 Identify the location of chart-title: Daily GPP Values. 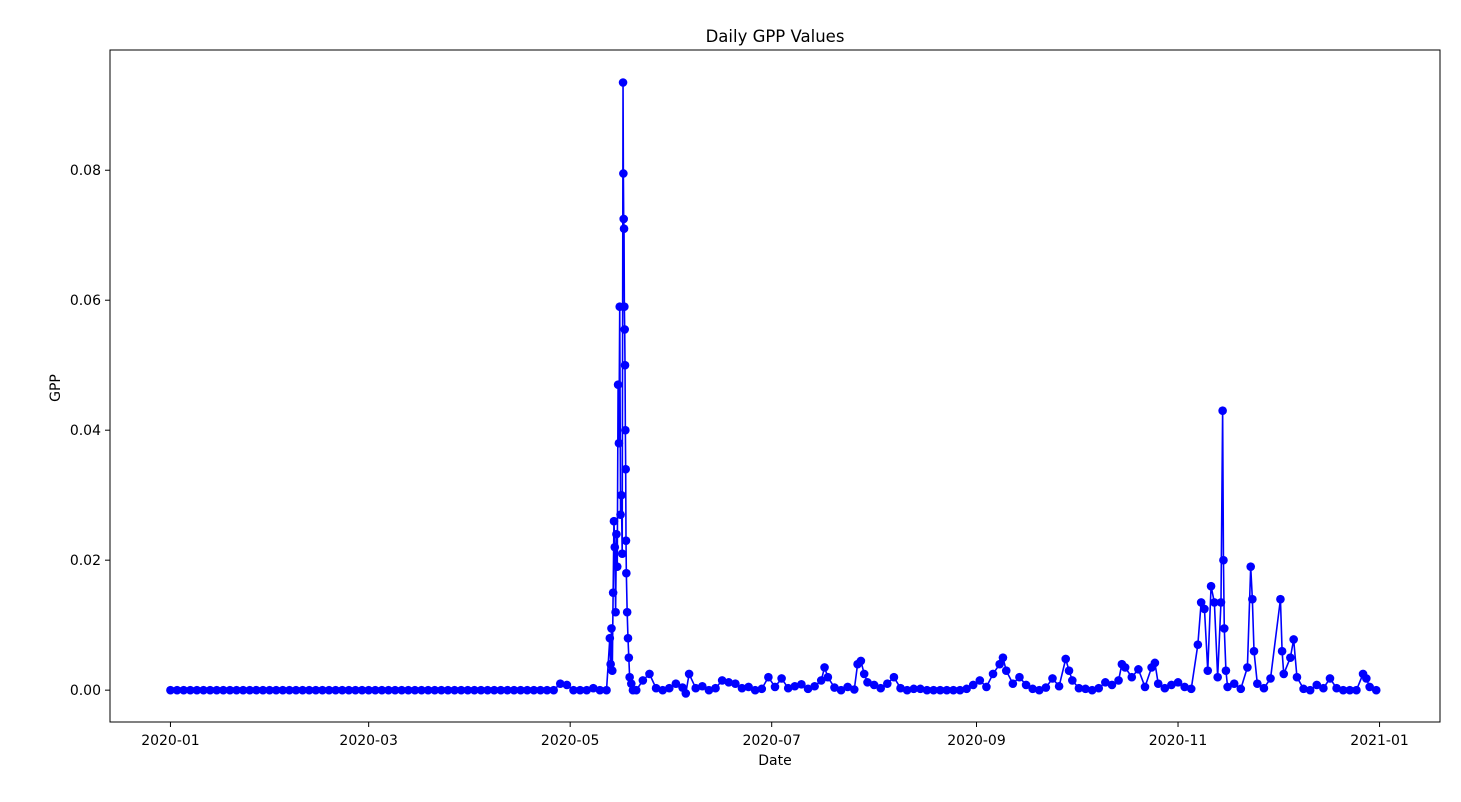
(775, 36).